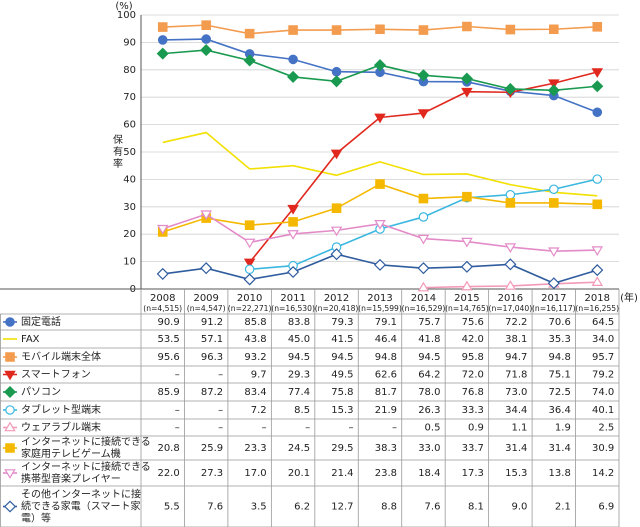 The height and width of the screenshot is (527, 640). Describe the element at coordinates (511, 308) in the screenshot. I see `sample-size: (n=17,040)` at that location.